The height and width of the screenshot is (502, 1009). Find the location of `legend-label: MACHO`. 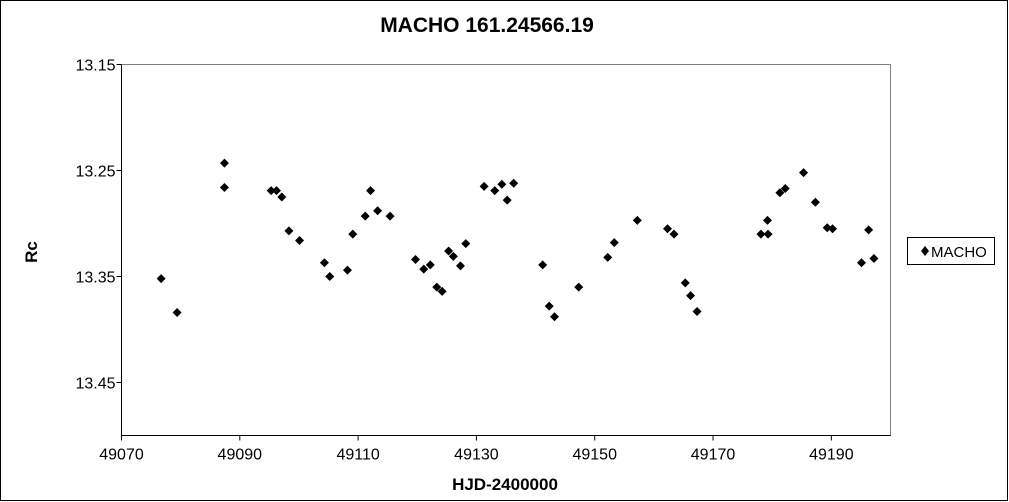

legend-label: MACHO is located at coordinates (959, 252).